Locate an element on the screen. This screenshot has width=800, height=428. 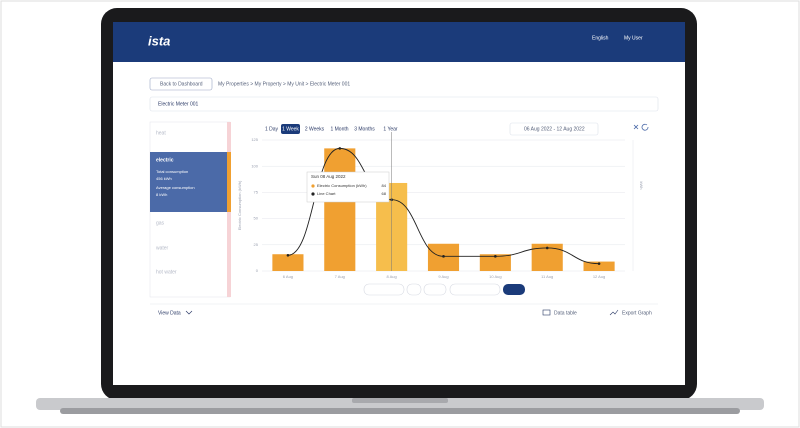
sidebar-item: gas is located at coordinates (160, 223).